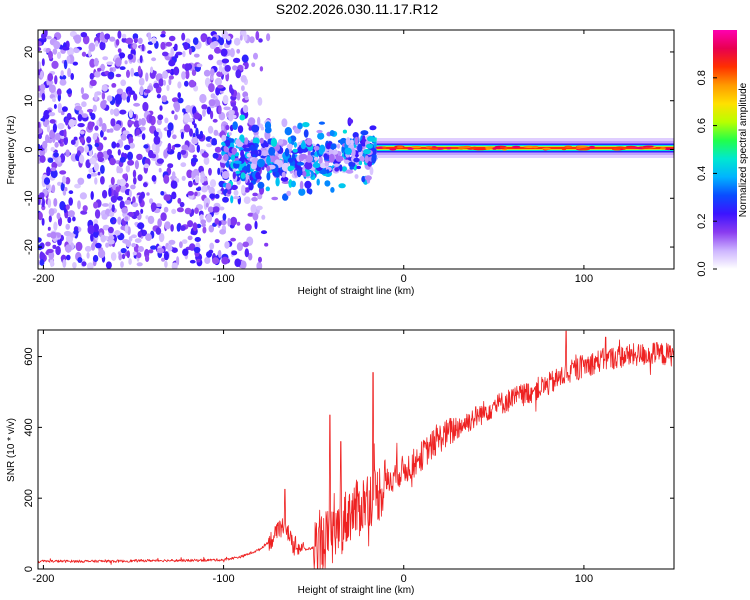 The width and height of the screenshot is (750, 600). Describe the element at coordinates (702, 173) in the screenshot. I see `colorbar-tick-label: 0.4` at that location.